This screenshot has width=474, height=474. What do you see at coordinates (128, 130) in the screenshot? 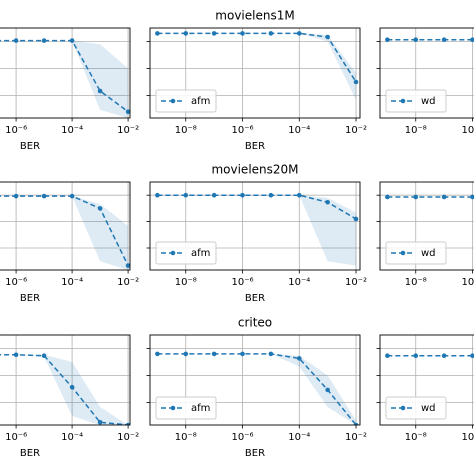
I see `x-tick-label: 10⁻²` at bounding box center [128, 130].